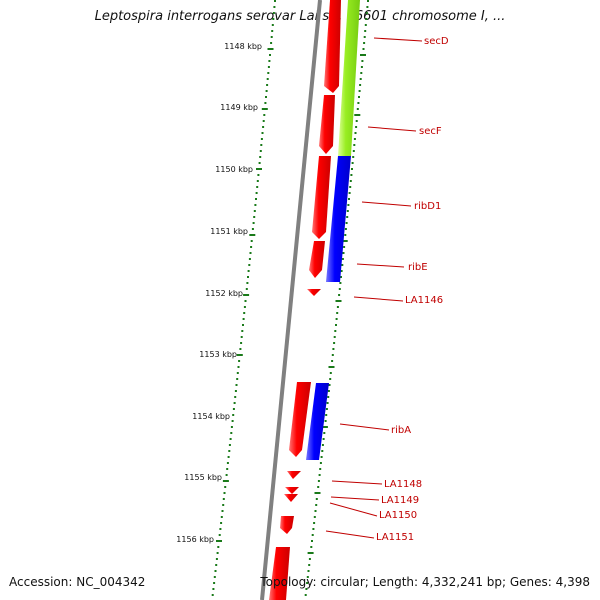  I want to click on gene-label-secF: secF, so click(430, 131).